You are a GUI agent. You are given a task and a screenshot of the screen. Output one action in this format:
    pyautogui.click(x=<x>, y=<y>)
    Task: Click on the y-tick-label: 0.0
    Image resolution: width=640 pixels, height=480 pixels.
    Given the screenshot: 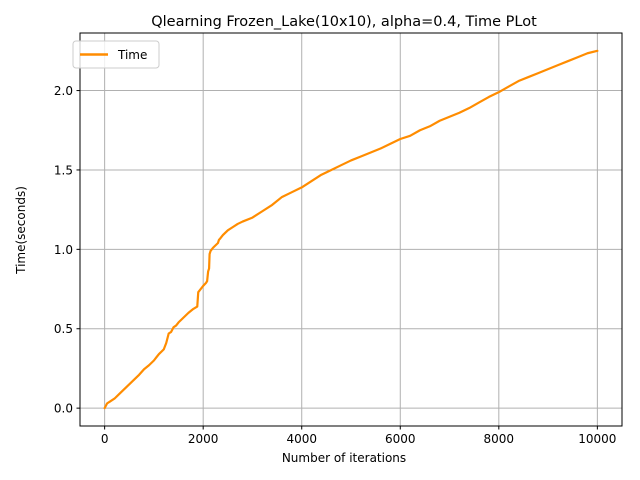 What is the action you would take?
    pyautogui.click(x=63, y=409)
    